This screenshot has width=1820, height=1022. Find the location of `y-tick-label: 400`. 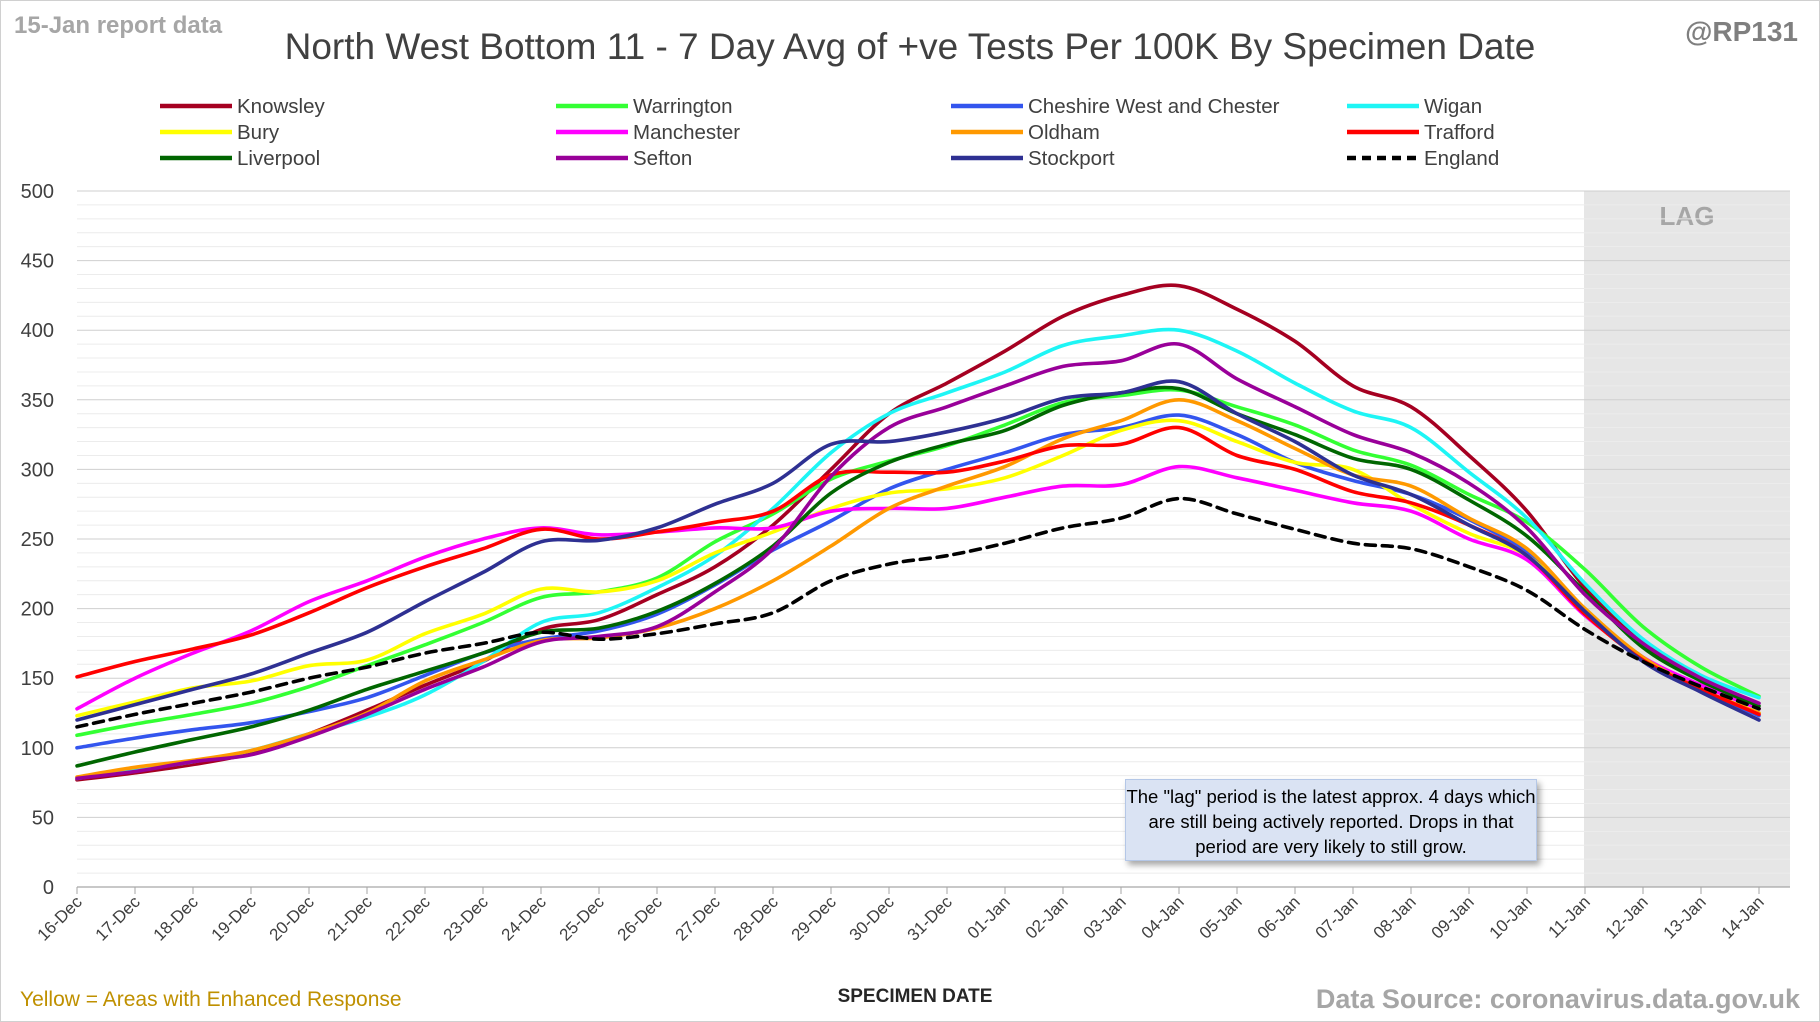

y-tick-label: 400 is located at coordinates (37, 331).